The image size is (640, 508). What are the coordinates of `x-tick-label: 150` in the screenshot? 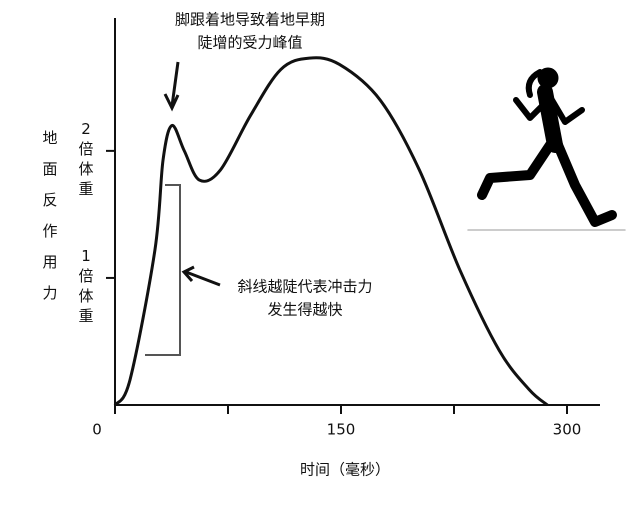 It's located at (341, 430).